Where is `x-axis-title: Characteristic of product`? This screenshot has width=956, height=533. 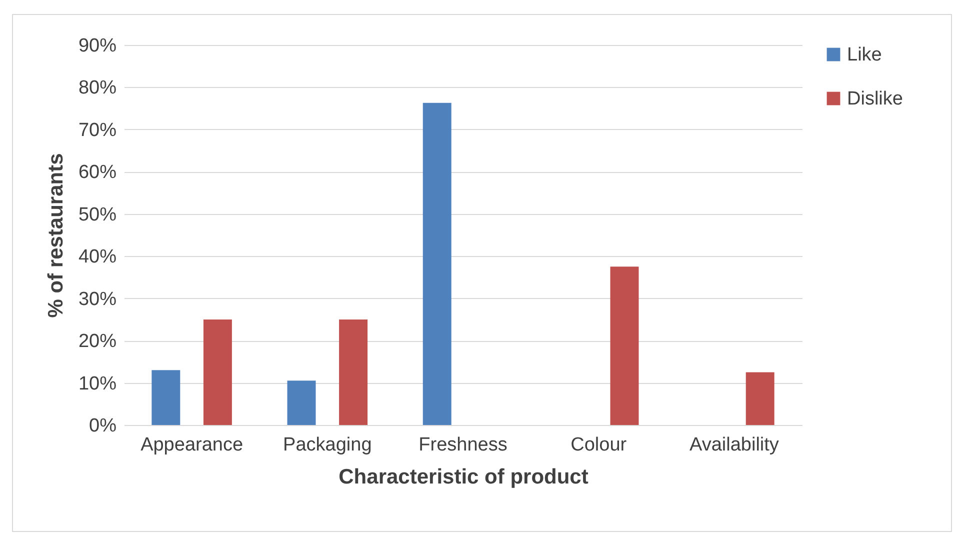 x-axis-title: Characteristic of product is located at coordinates (463, 477).